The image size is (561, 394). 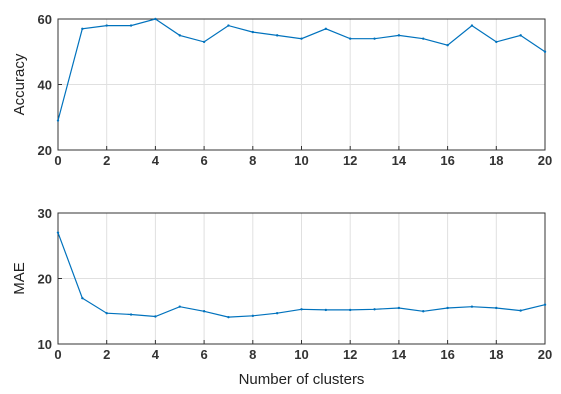 I want to click on y-tick-label: 10, so click(x=45, y=344).